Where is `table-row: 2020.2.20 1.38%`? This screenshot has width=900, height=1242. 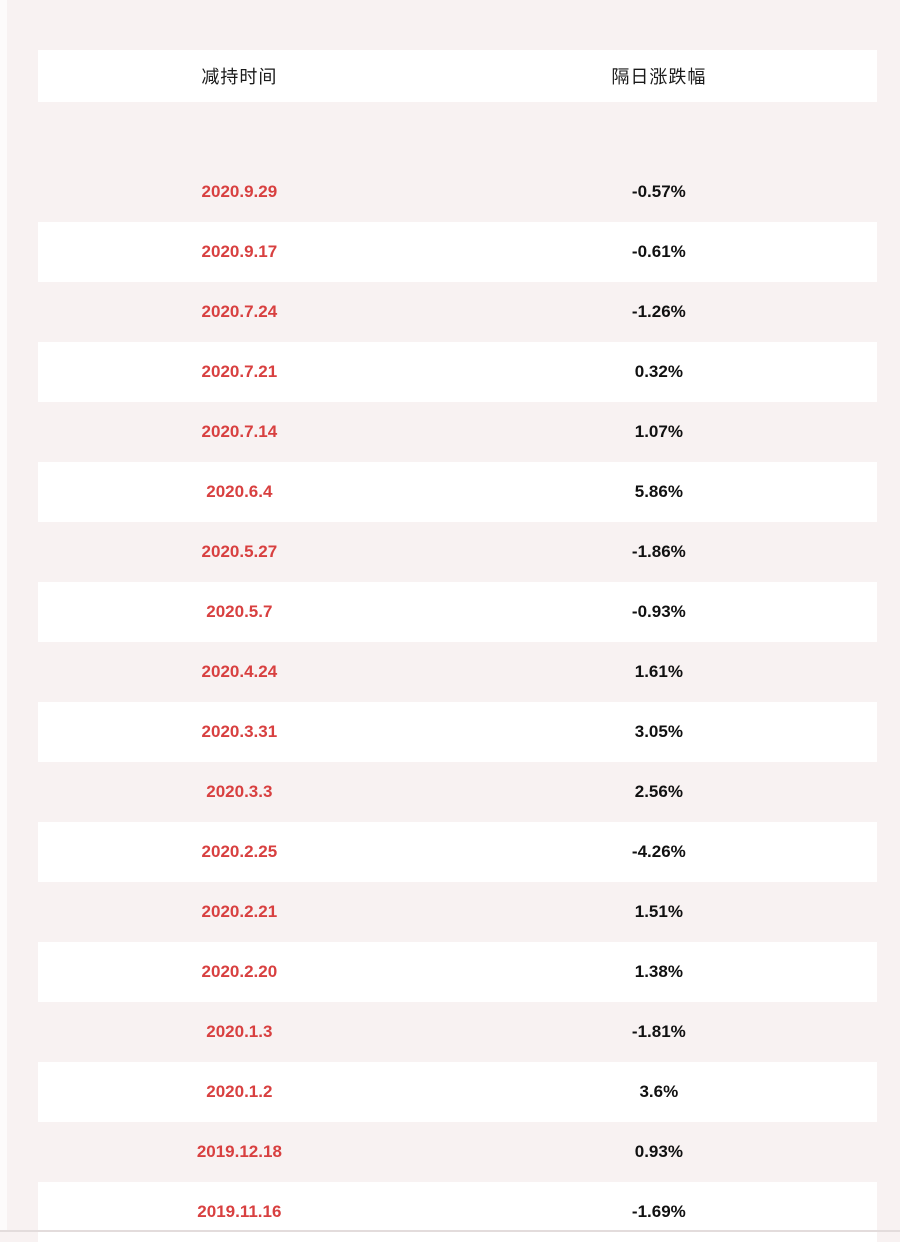 table-row: 2020.2.20 1.38% is located at coordinates (457, 972).